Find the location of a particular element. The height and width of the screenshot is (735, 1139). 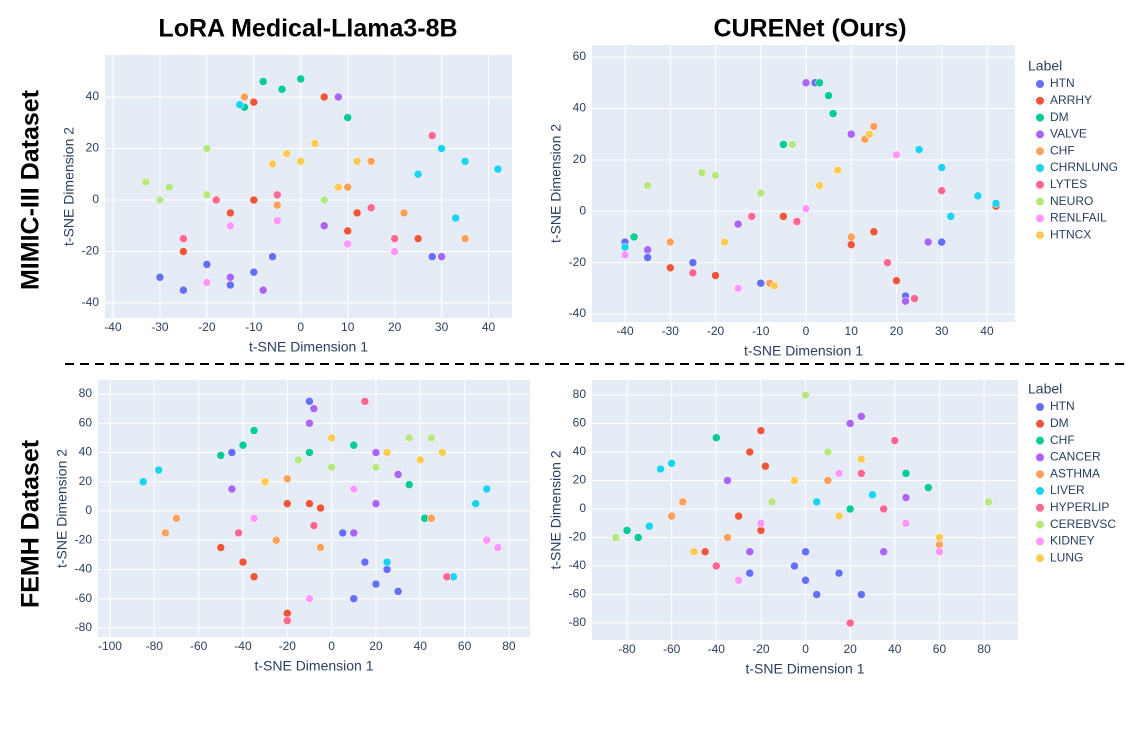

row-label: MIMIC-III Dataset is located at coordinates (31, 189).